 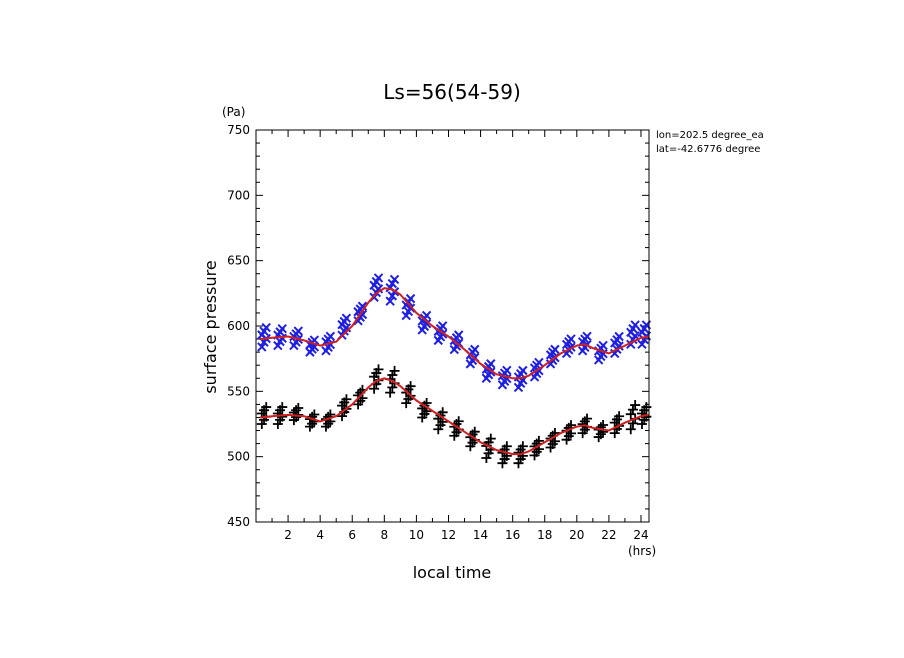 What do you see at coordinates (210, 326) in the screenshot?
I see `y-axis-label: surface pressure` at bounding box center [210, 326].